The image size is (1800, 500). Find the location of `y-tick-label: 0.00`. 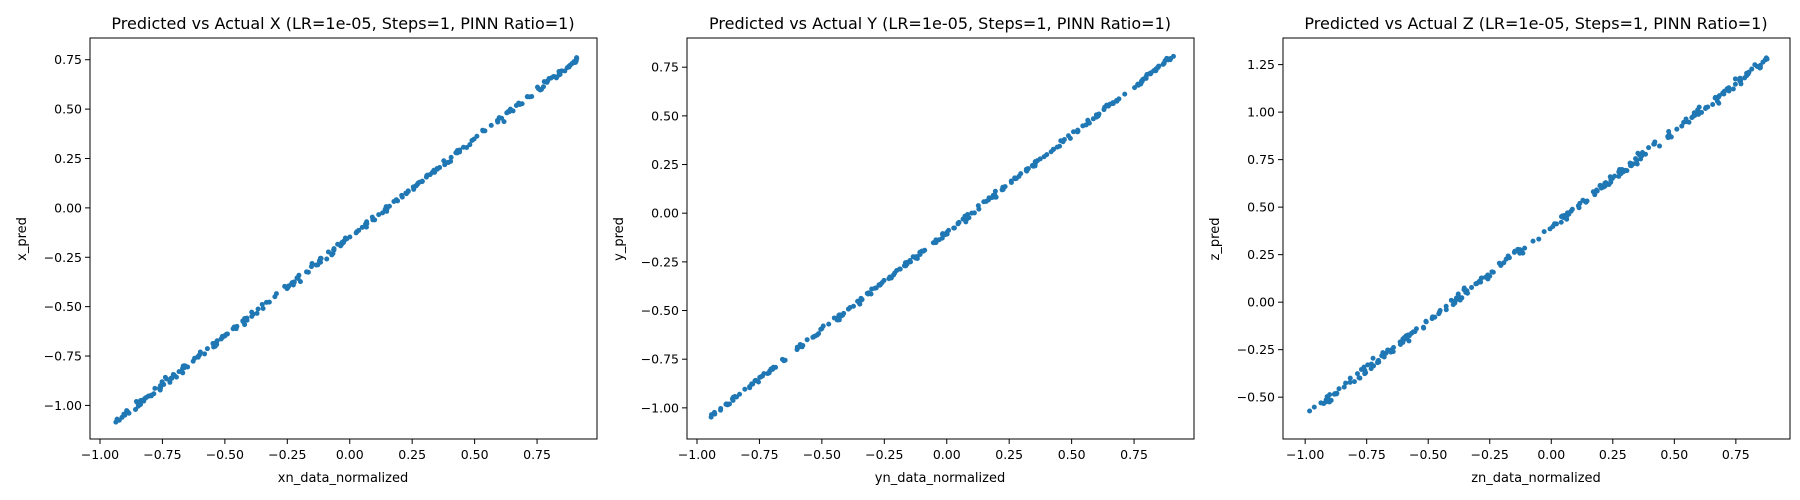

y-tick-label: 0.00 is located at coordinates (1261, 302).